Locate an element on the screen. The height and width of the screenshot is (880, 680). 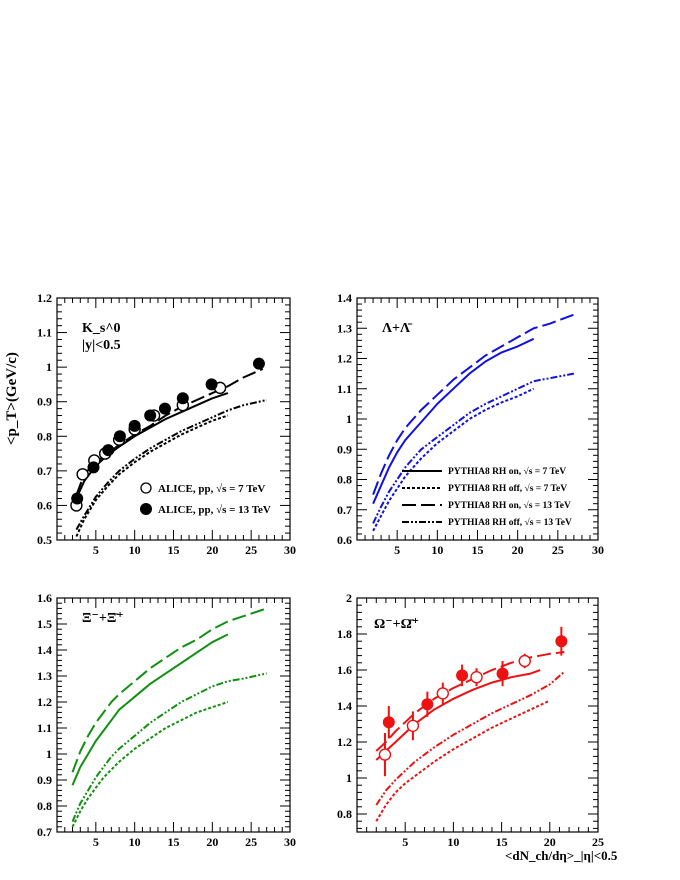
legend-rh-on-13: PYTHIA8 RH on, √s = 13 TeV is located at coordinates (509, 505).